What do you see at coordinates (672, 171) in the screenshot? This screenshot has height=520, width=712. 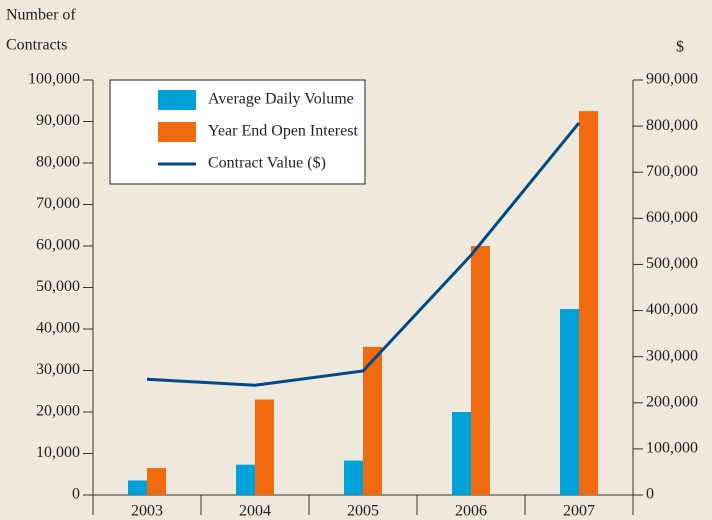 I see `y2-tick-label: 700,000` at bounding box center [672, 171].